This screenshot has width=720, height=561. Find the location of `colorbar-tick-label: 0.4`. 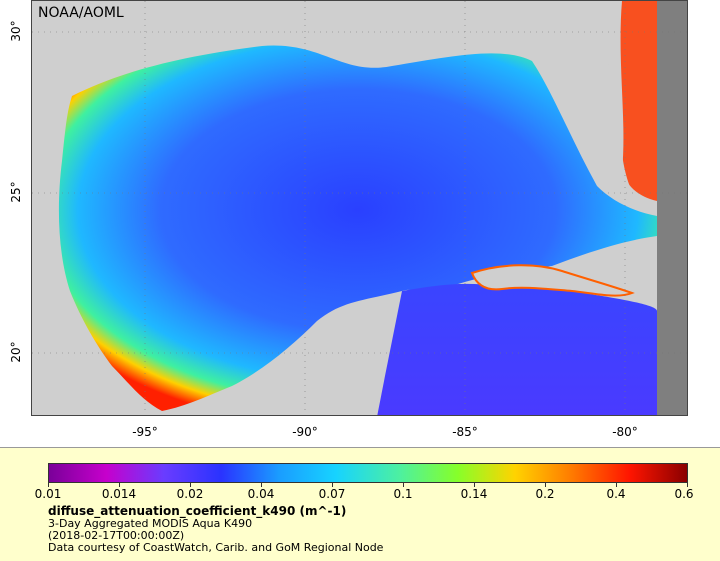

colorbar-tick-label: 0.4 is located at coordinates (616, 494).